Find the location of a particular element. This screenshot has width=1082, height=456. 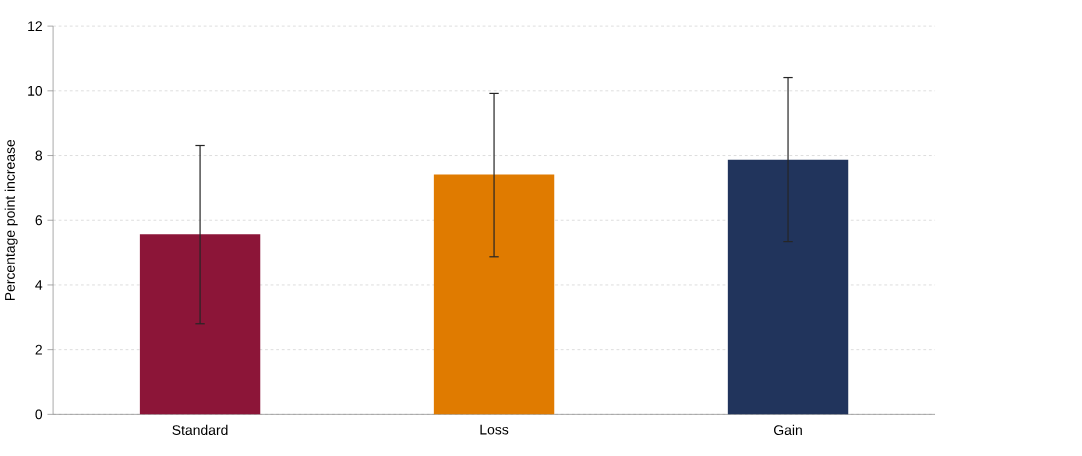

y-tick-label: 2 is located at coordinates (38, 349).